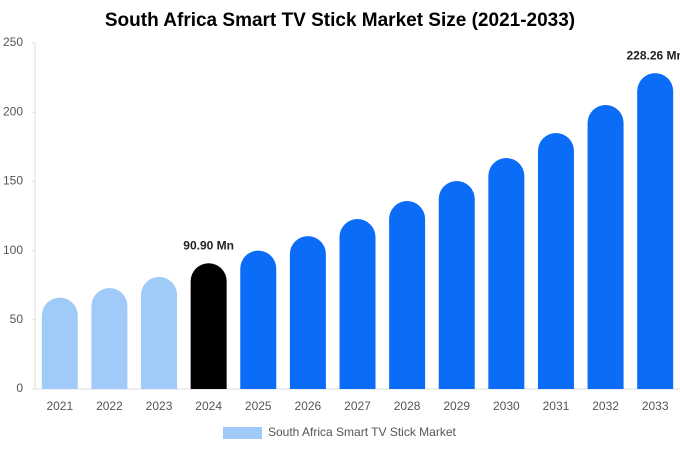 This screenshot has width=680, height=450. Describe the element at coordinates (17, 319) in the screenshot. I see `y-tick-label: 50` at that location.